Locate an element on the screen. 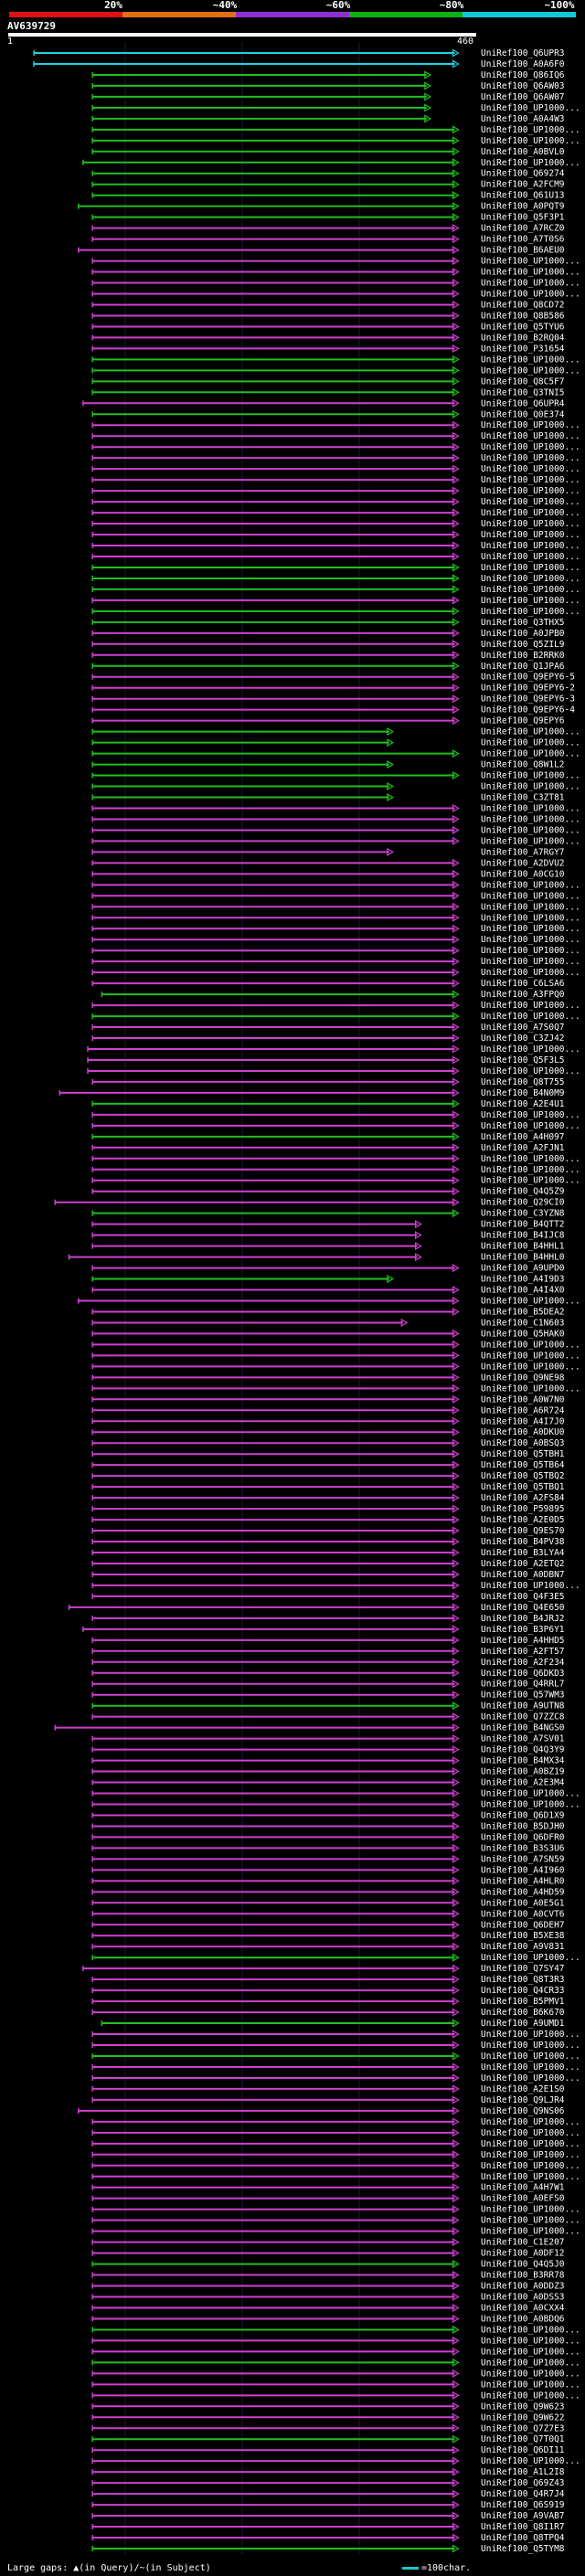 The width and height of the screenshot is (585, 2576). hit-row: UniRef100_A2E0D5 is located at coordinates (328, 1520).